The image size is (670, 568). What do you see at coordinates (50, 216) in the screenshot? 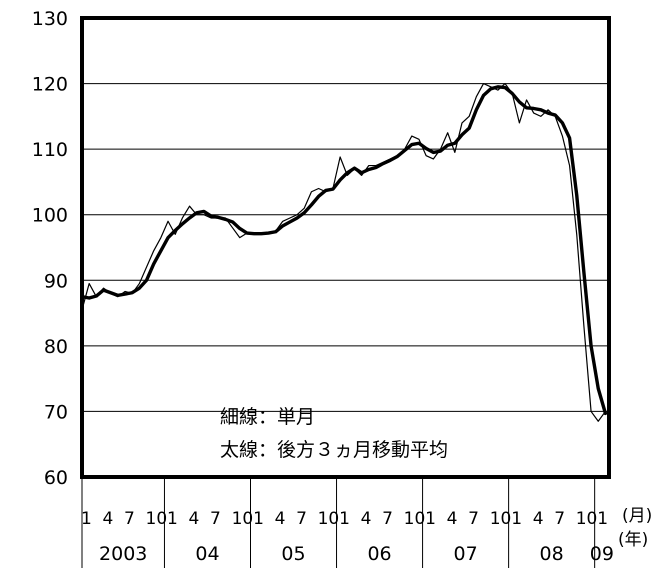
I see `y-tick-label: 100` at bounding box center [50, 216].